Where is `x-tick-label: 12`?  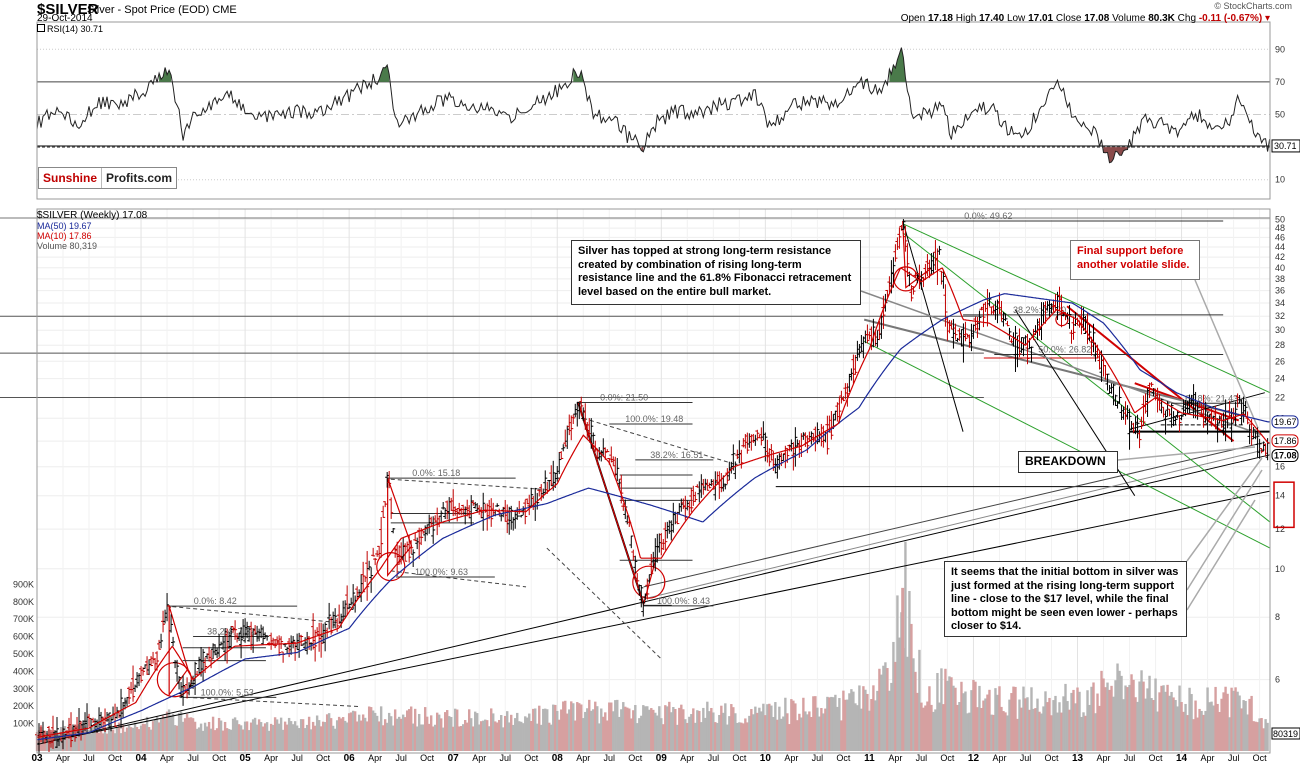 x-tick-label: 12 is located at coordinates (974, 758).